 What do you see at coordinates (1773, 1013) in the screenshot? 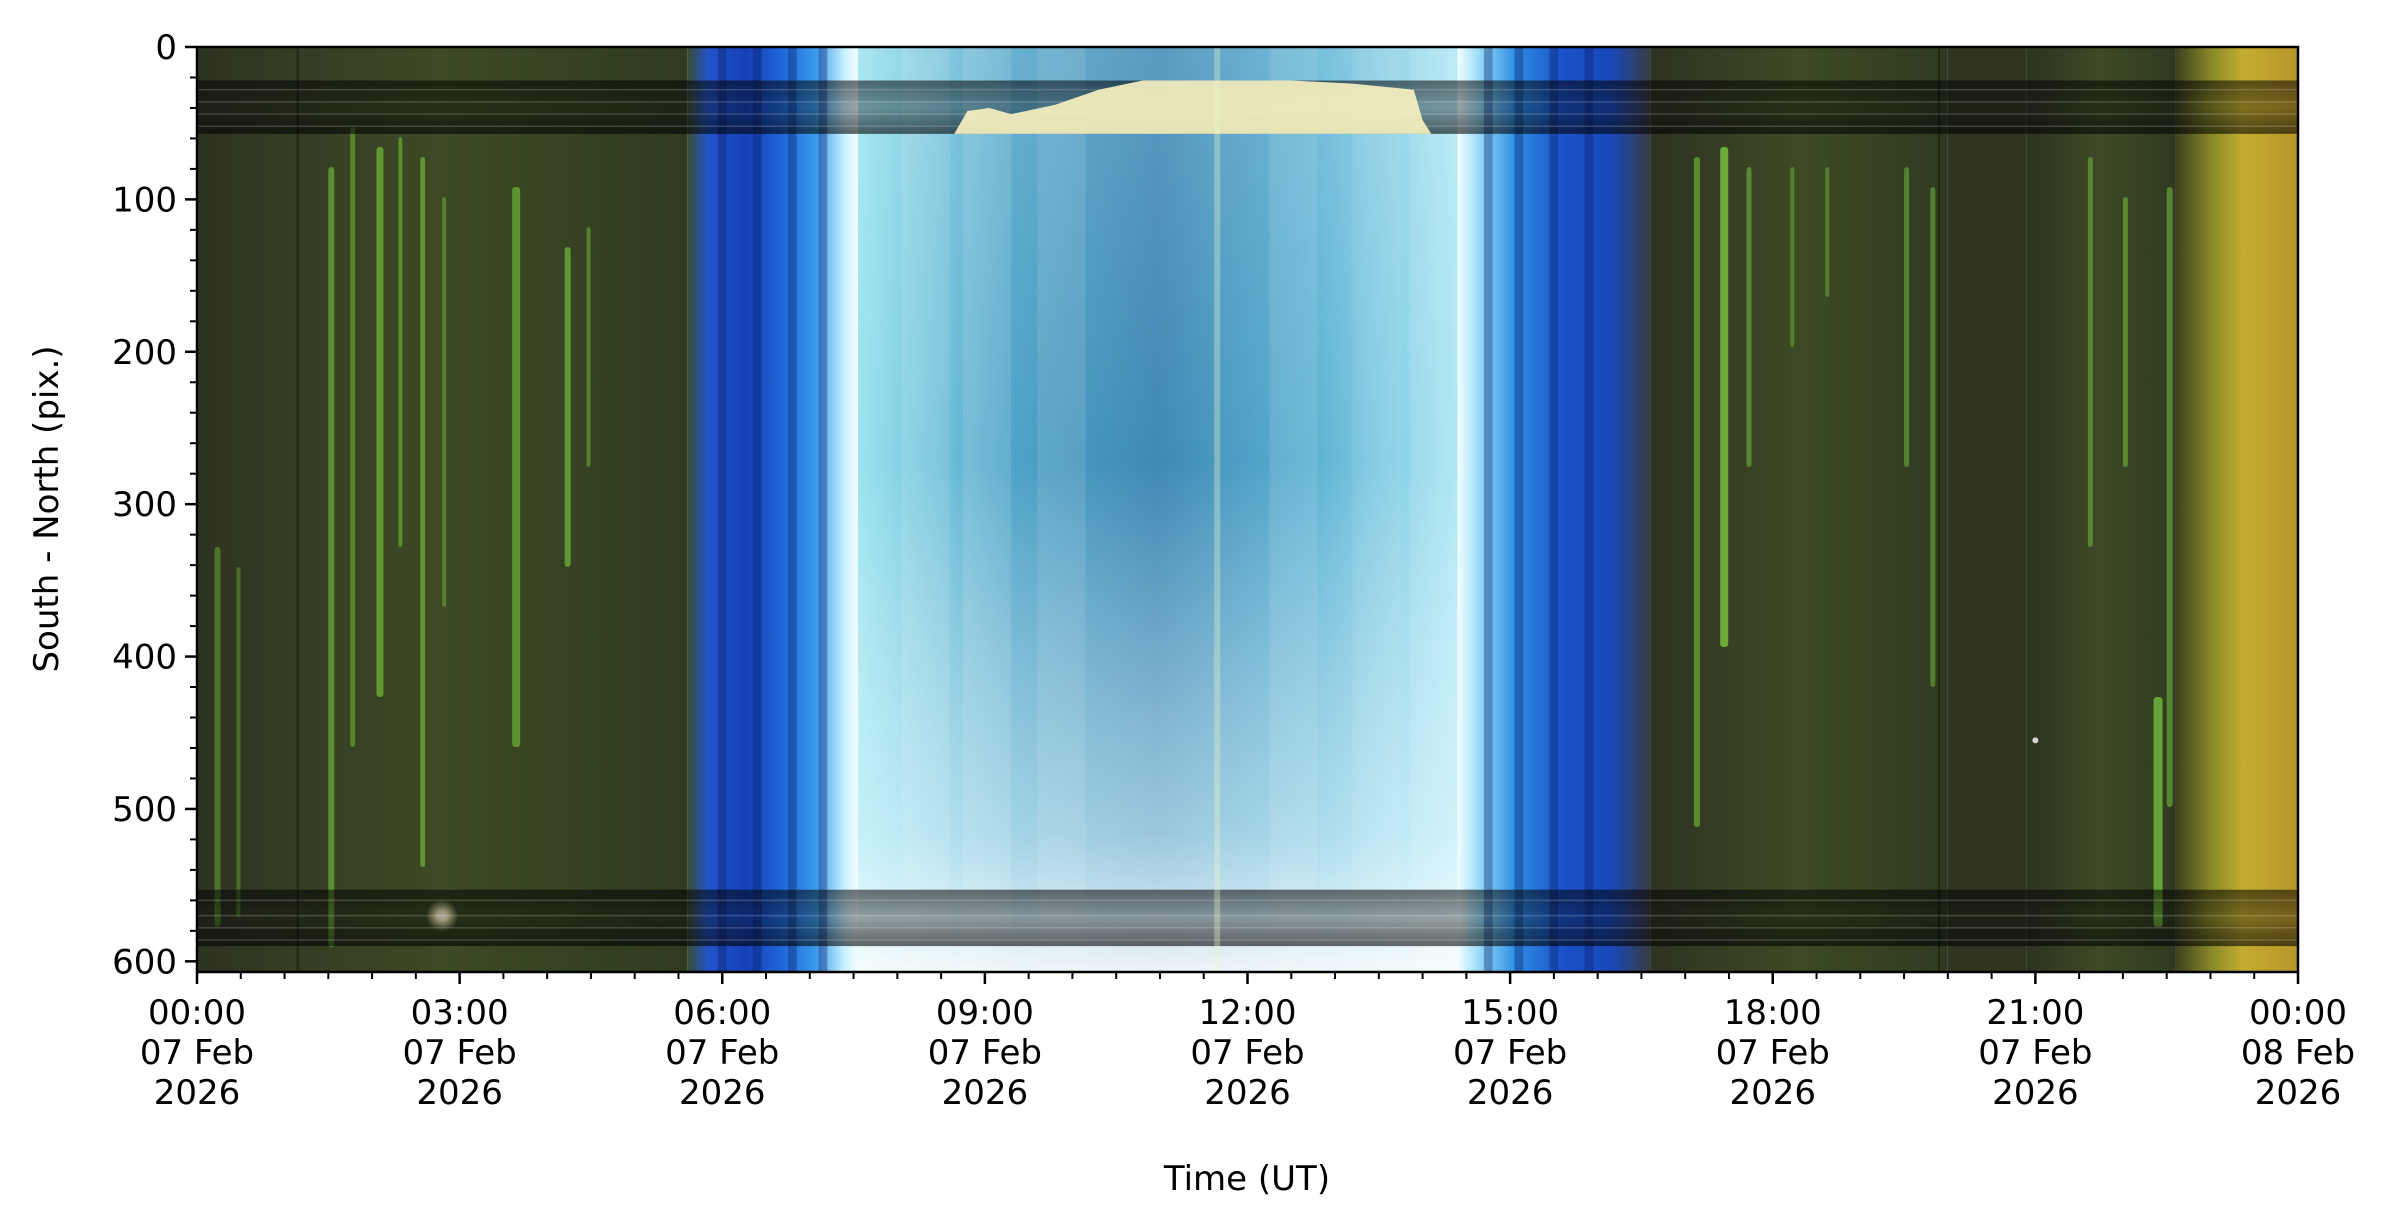
I see `x-tick-label-line: 18:00` at bounding box center [1773, 1013].